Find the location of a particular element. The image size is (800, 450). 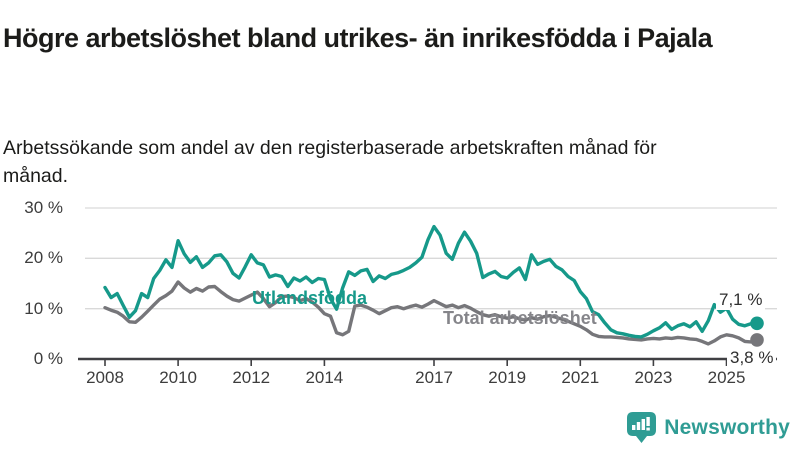

x-axis-label: 2014 is located at coordinates (324, 377).